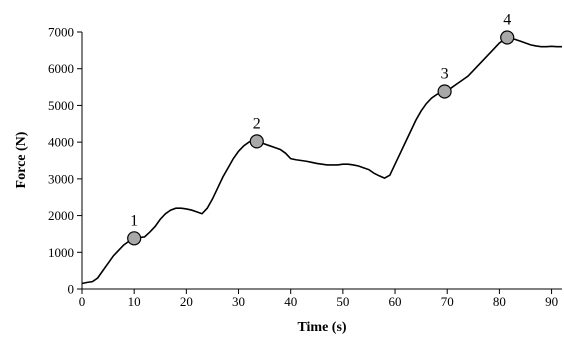 This screenshot has width=564, height=338. What do you see at coordinates (61, 178) in the screenshot?
I see `y-tick-label: 3000` at bounding box center [61, 178].